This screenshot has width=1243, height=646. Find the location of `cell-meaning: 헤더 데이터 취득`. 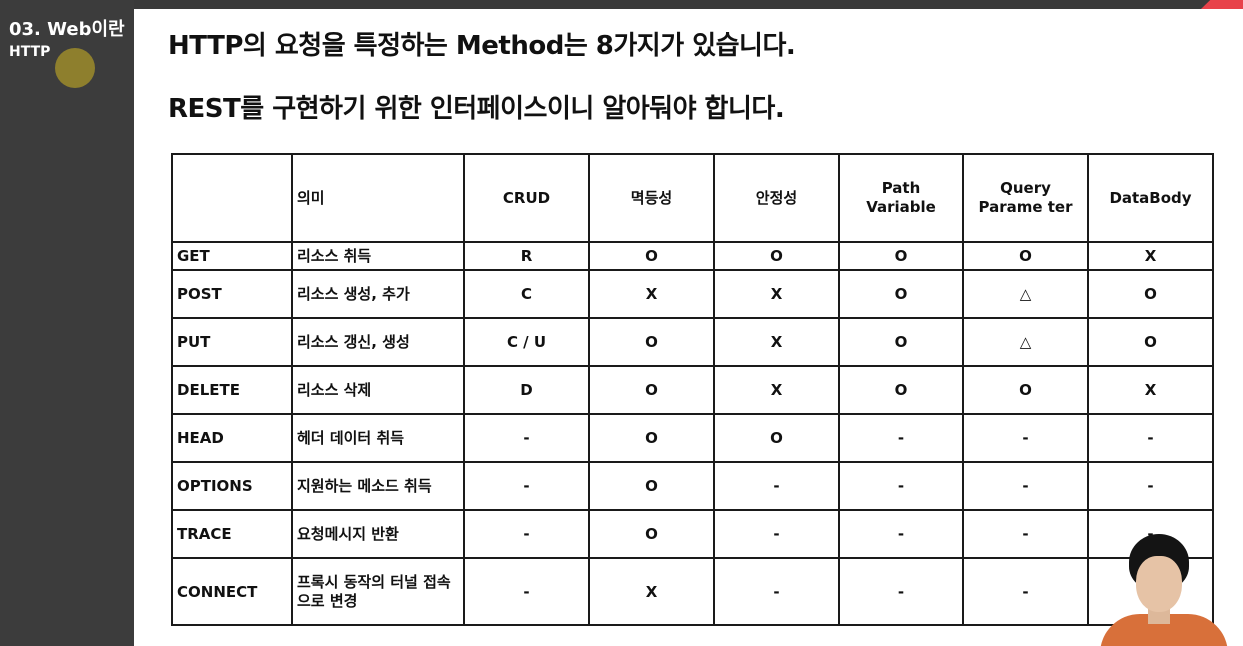

cell-meaning: 헤더 데이터 취득 is located at coordinates (378, 438).